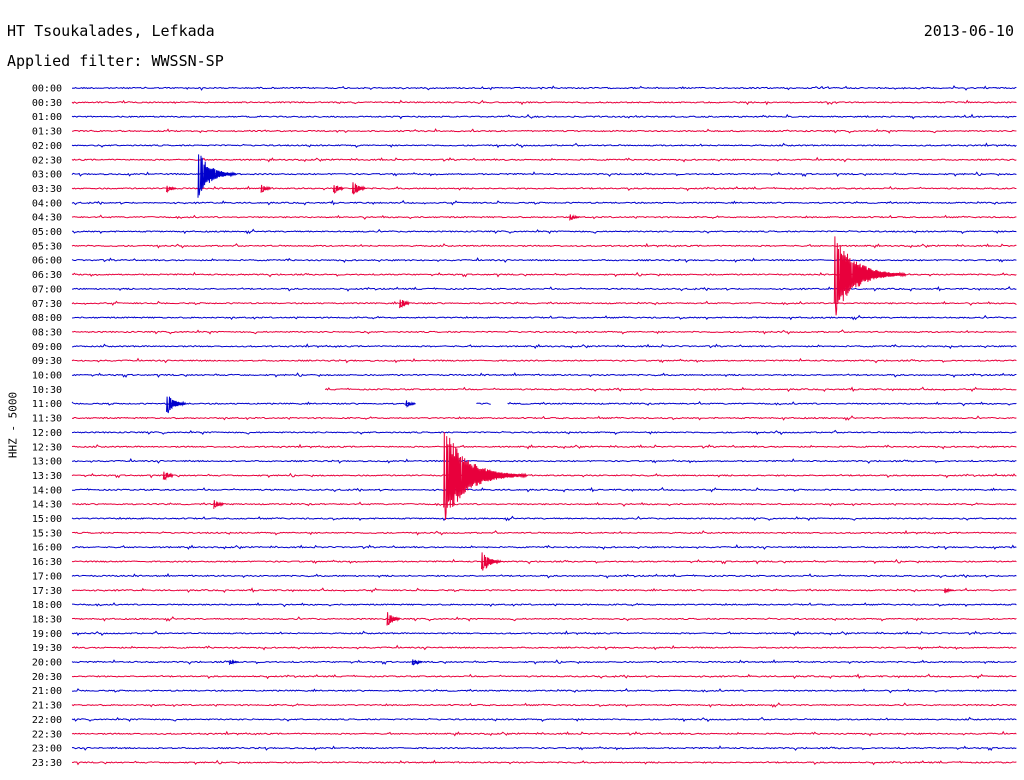 The image size is (1024, 780). Describe the element at coordinates (968, 31) in the screenshot. I see `date-label: 2013-06-10` at that location.